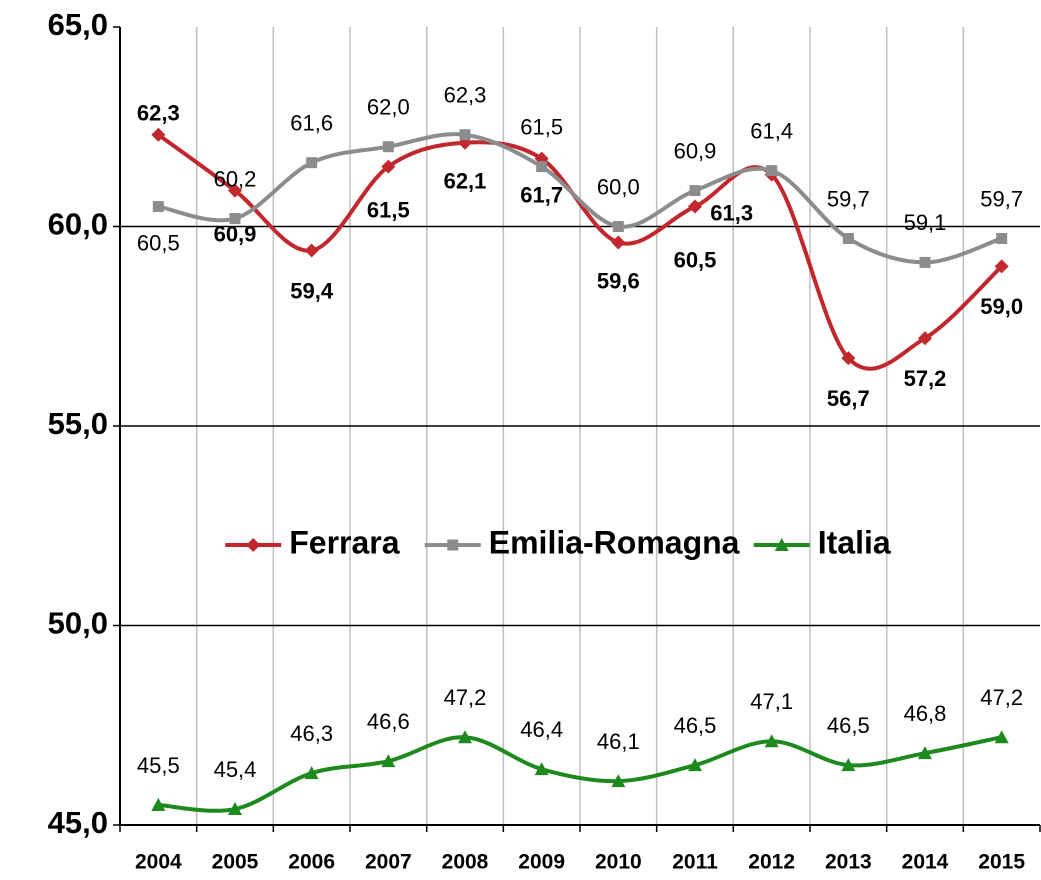  I want to click on x-tick-label: 2006, so click(311, 862).